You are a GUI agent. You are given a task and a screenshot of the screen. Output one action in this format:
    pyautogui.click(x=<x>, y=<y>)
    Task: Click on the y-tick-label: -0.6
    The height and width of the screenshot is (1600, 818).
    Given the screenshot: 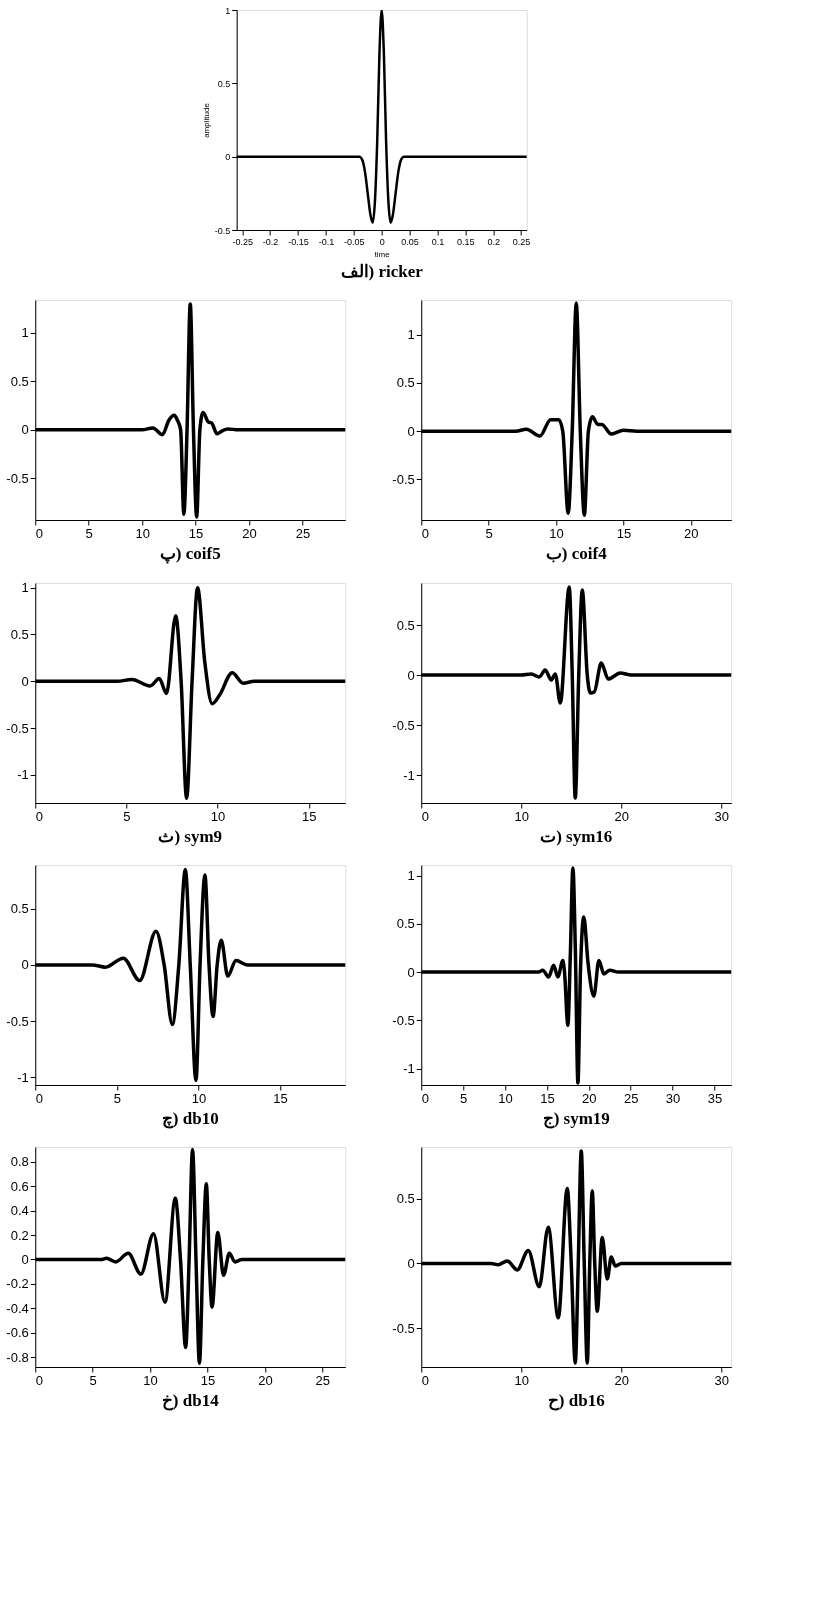 What is the action you would take?
    pyautogui.click(x=17, y=1333)
    